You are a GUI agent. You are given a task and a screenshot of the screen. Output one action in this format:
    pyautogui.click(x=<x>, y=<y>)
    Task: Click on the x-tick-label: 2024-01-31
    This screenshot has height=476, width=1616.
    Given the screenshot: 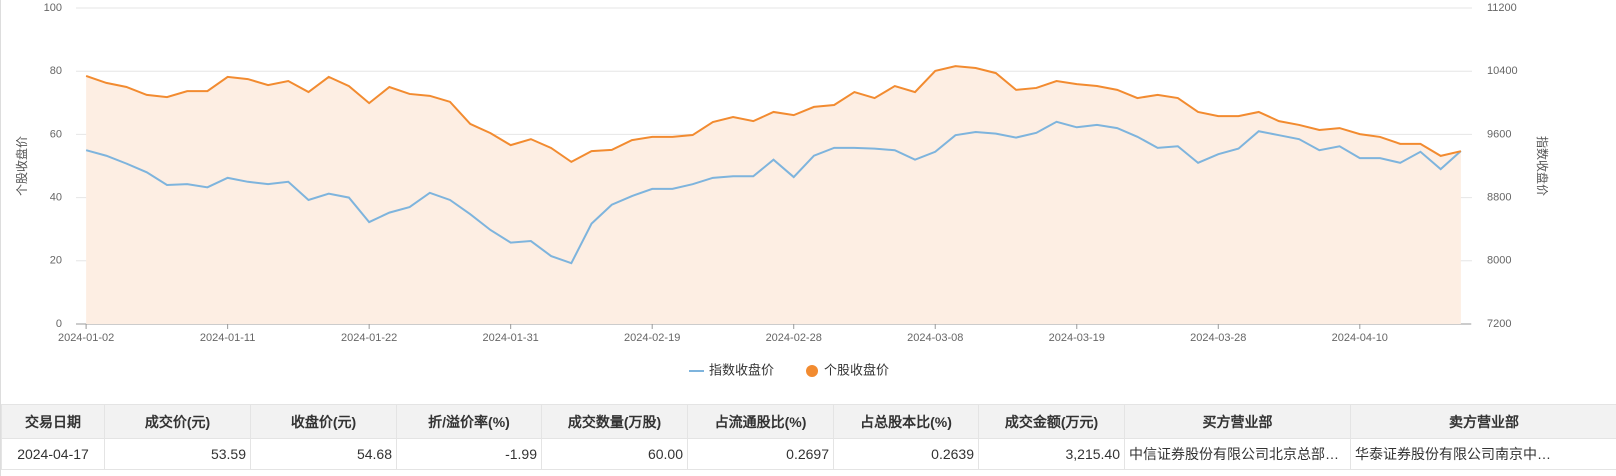 What is the action you would take?
    pyautogui.click(x=511, y=338)
    